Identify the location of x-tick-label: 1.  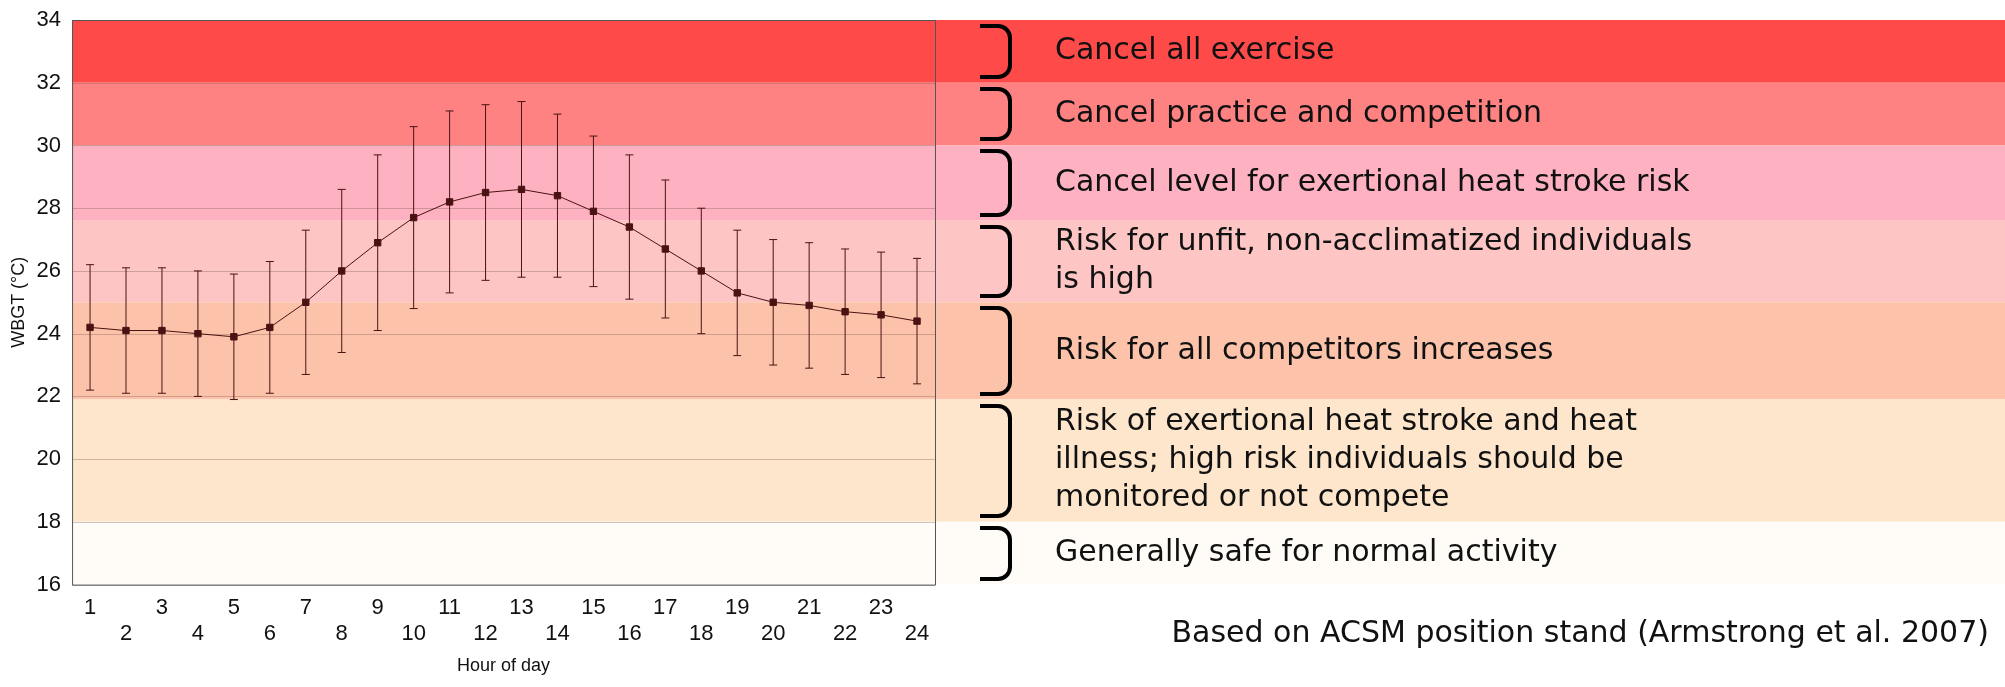
(90, 606).